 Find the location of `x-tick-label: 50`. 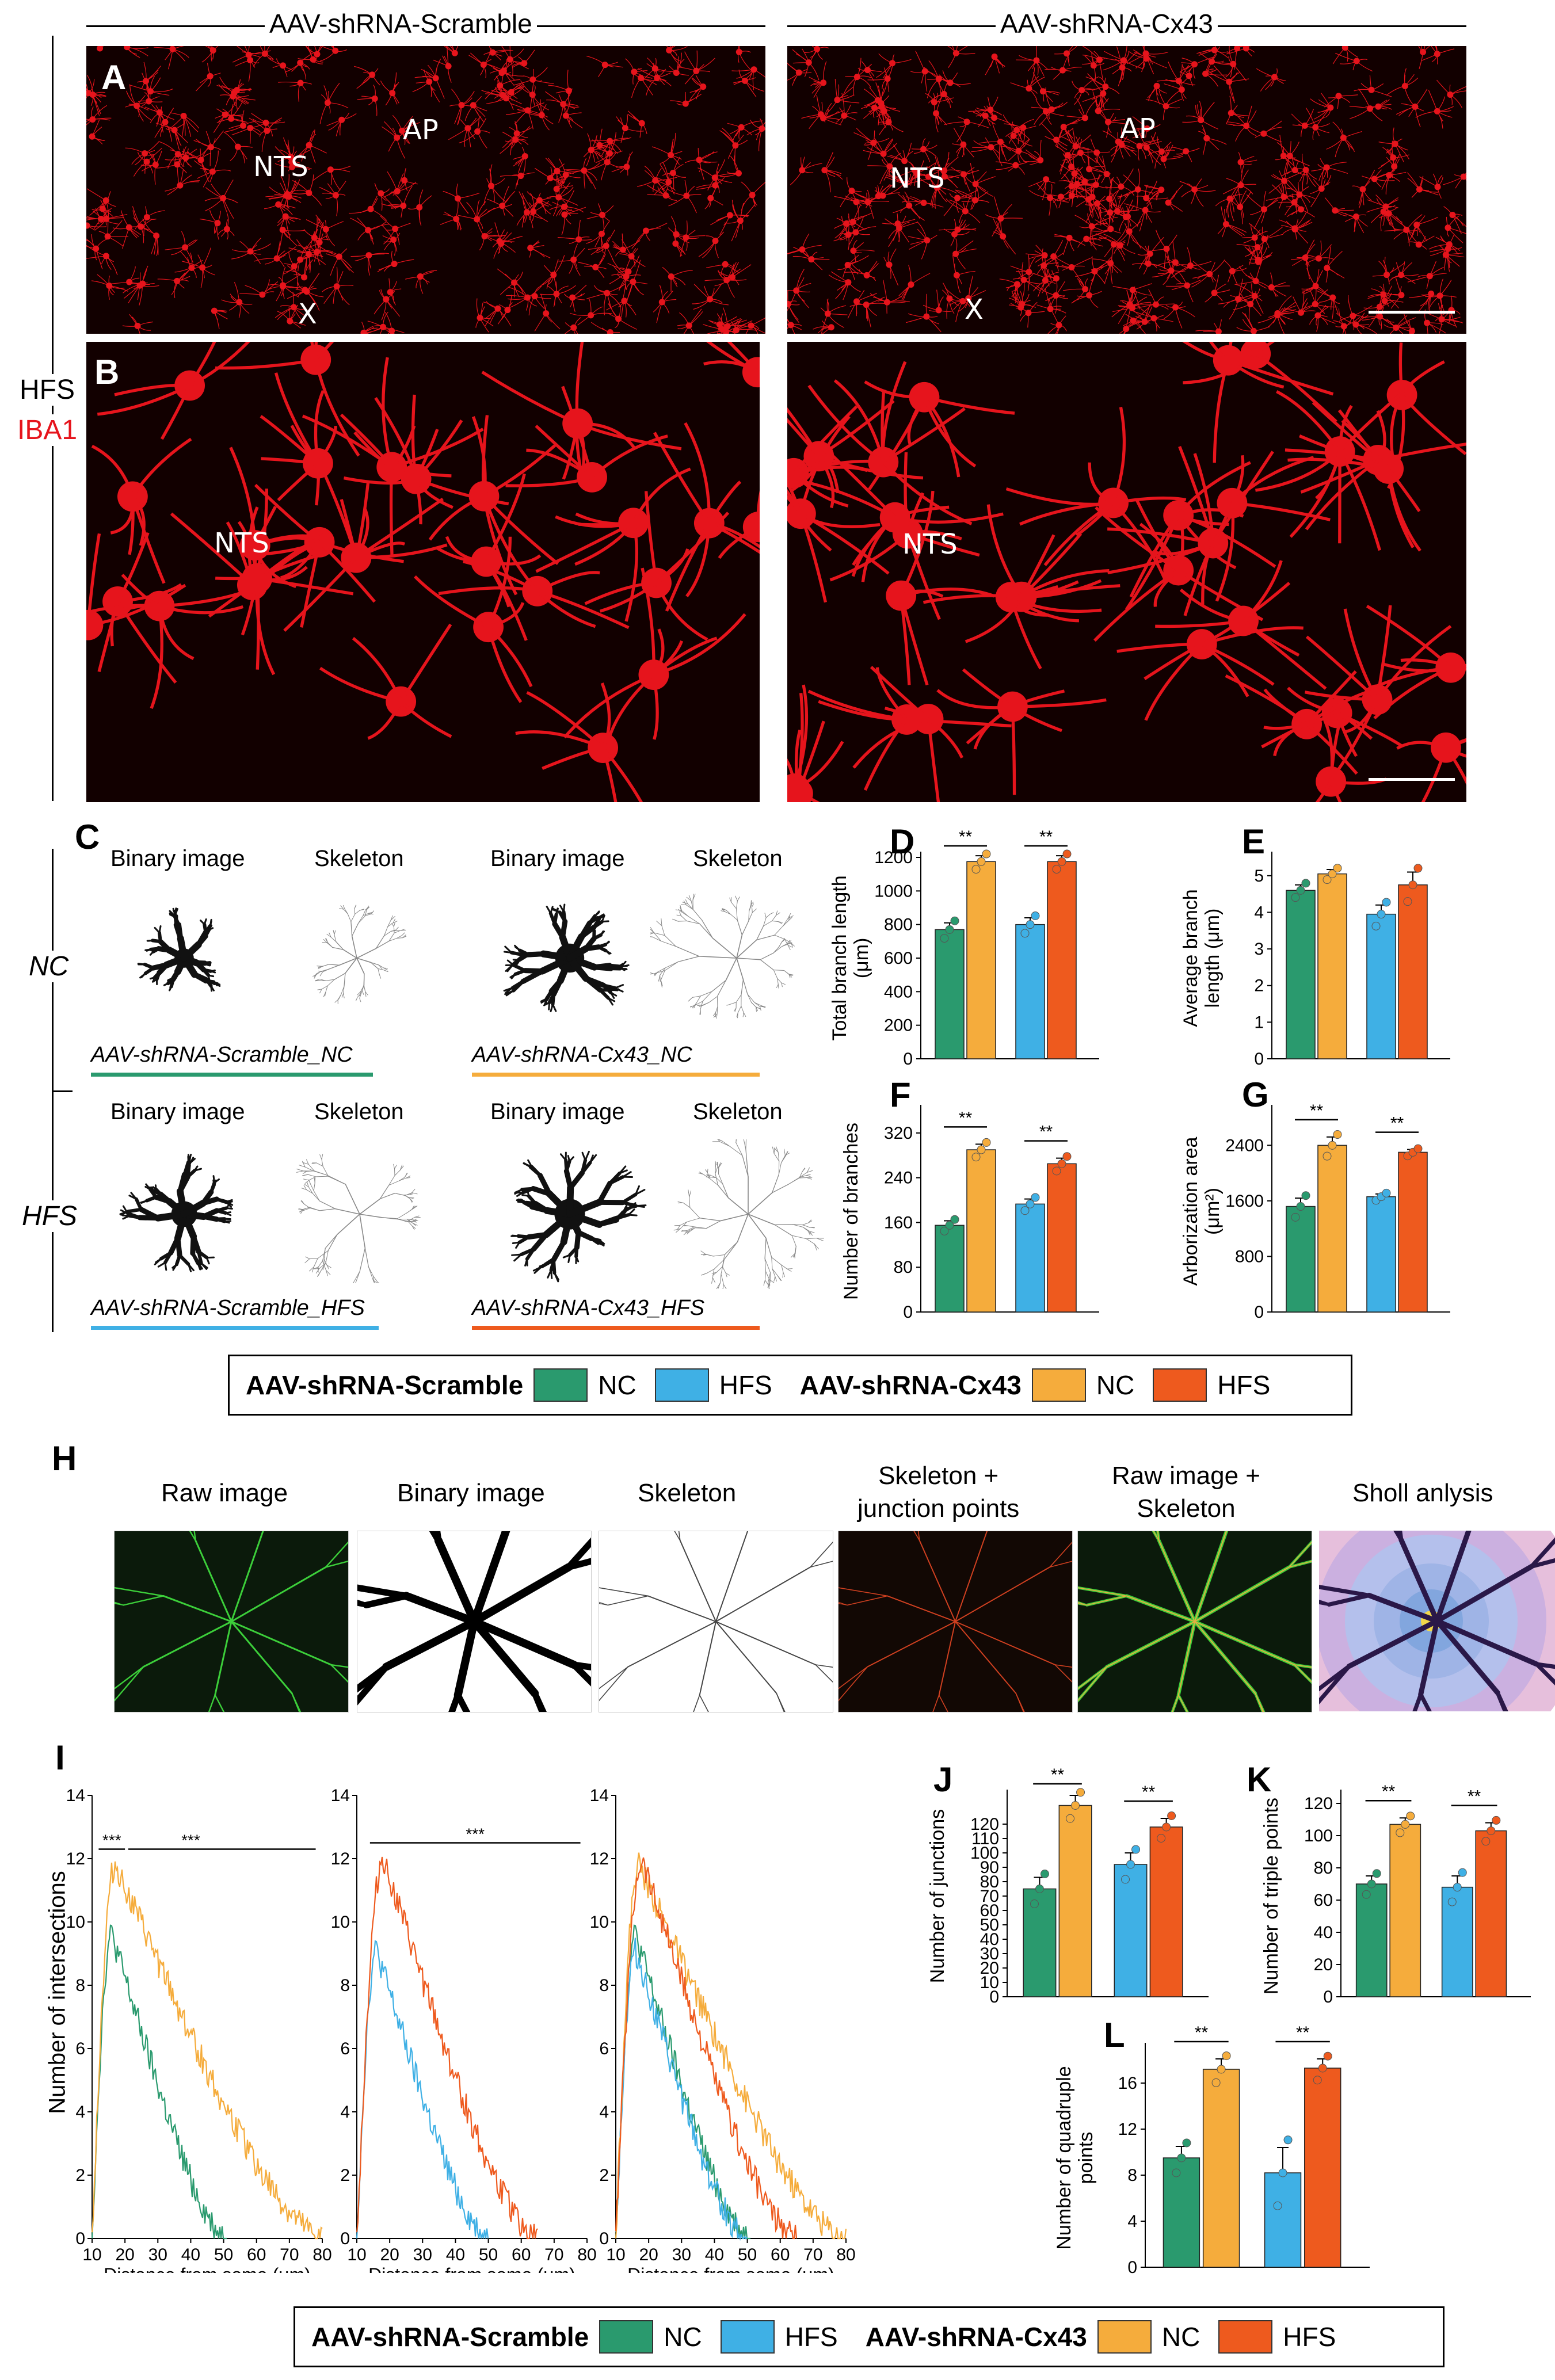

x-tick-label: 50 is located at coordinates (224, 2254).